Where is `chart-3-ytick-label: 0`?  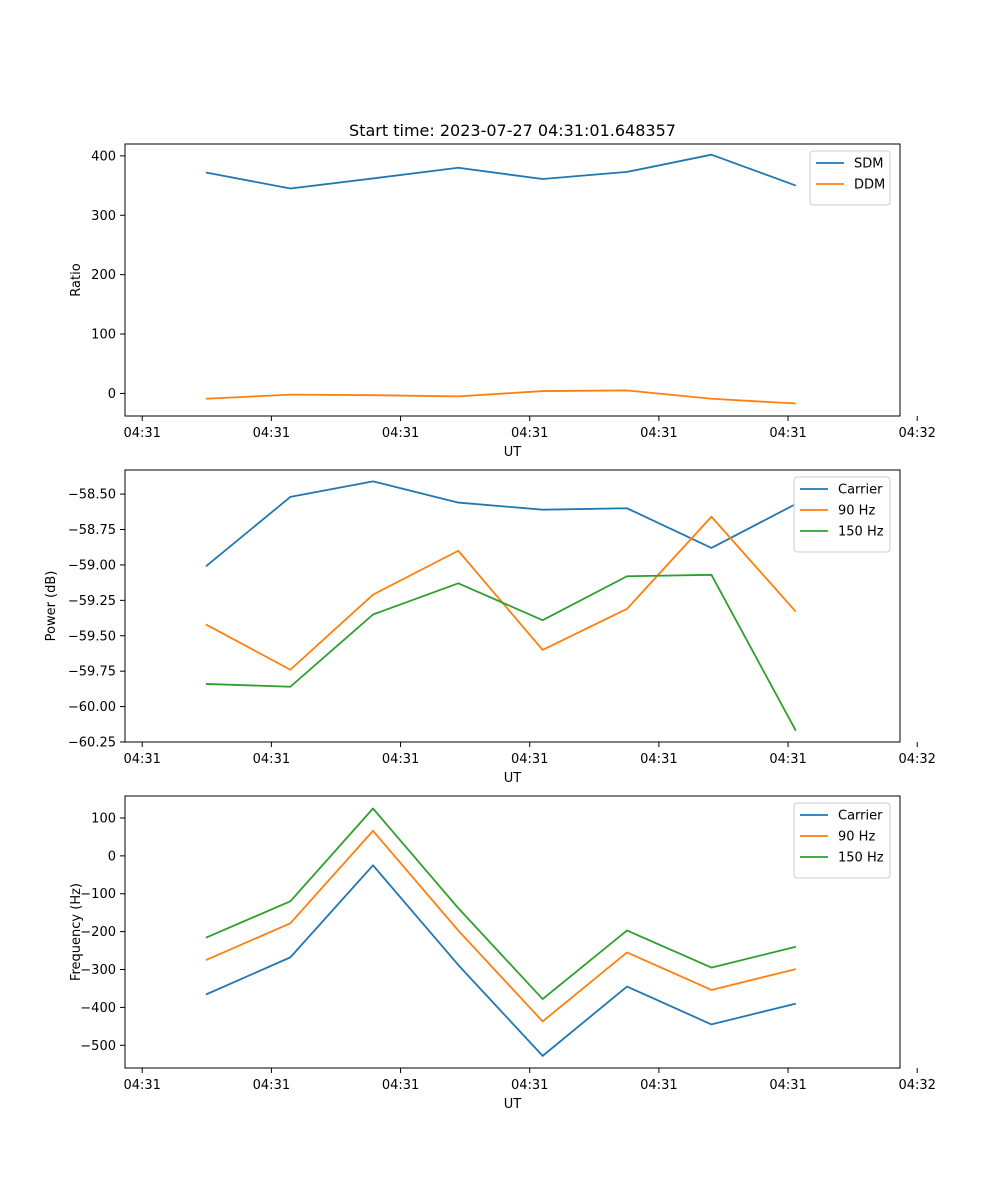 chart-3-ytick-label: 0 is located at coordinates (112, 856).